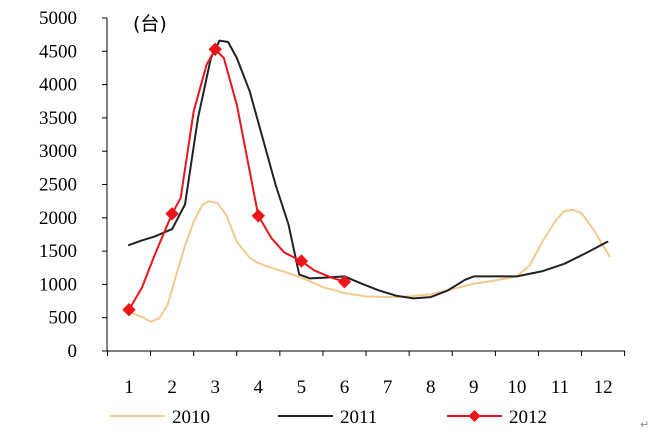 Image resolution: width=657 pixels, height=443 pixels. I want to click on y-tick-label: 0, so click(73, 351).